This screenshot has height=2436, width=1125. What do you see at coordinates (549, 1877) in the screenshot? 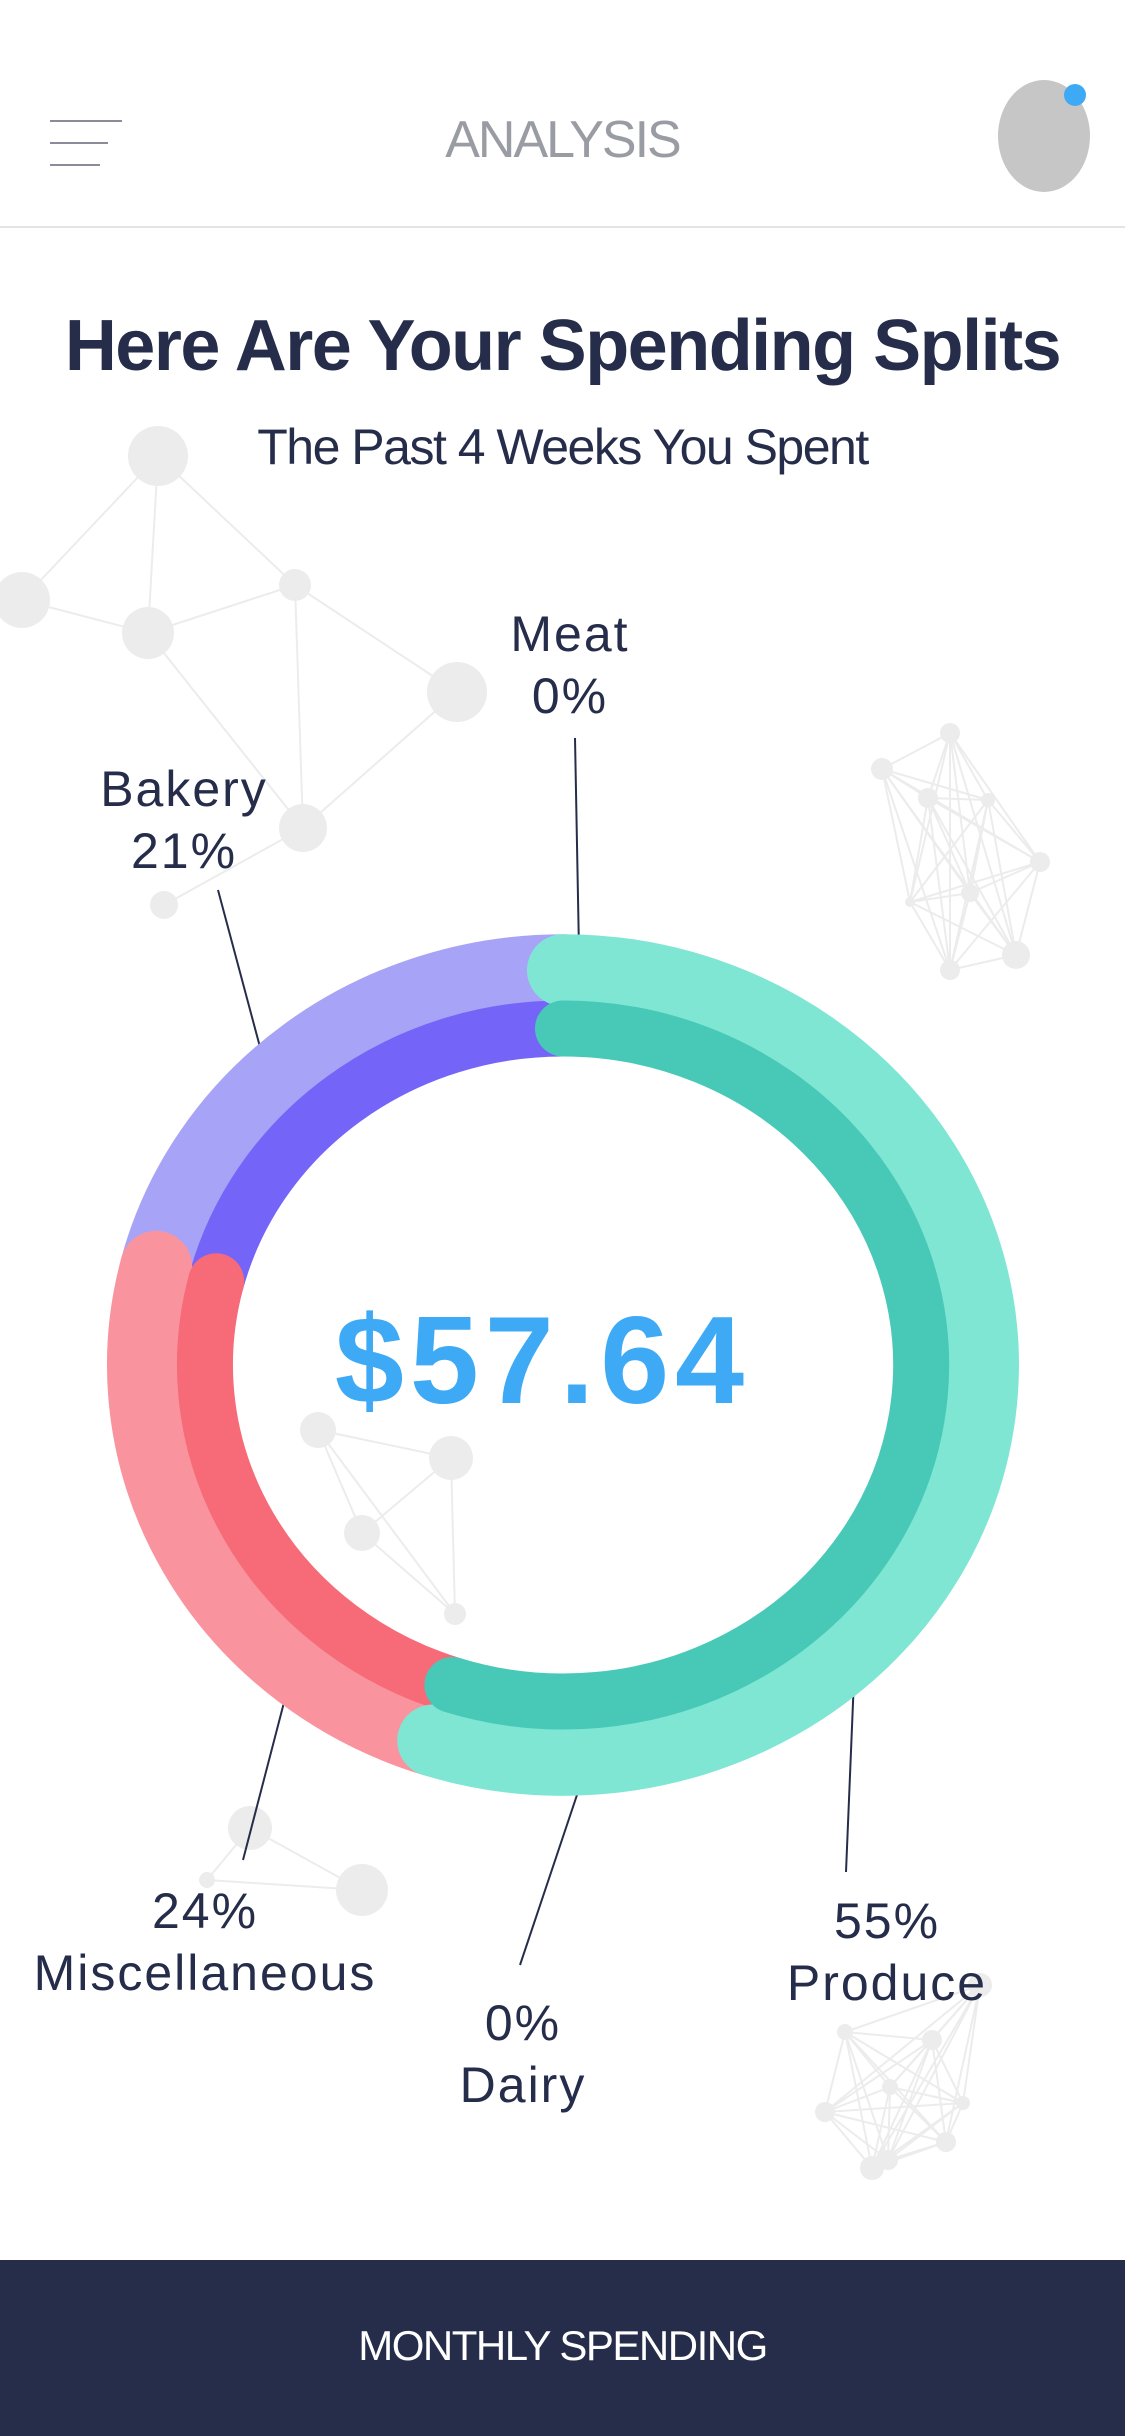
I see `leader-line-dairy` at bounding box center [549, 1877].